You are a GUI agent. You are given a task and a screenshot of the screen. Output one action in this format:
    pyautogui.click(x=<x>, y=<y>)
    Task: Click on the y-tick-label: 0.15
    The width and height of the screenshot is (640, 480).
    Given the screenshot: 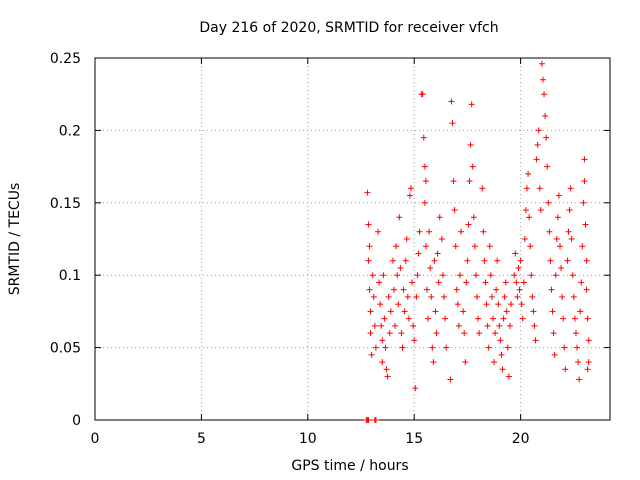 What is the action you would take?
    pyautogui.click(x=65, y=204)
    